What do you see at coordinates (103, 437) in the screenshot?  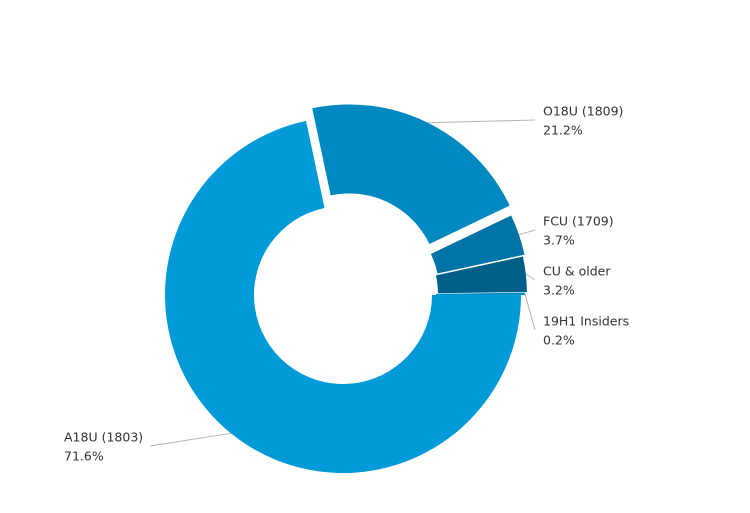 I see `slice-label: A18U (1803)` at bounding box center [103, 437].